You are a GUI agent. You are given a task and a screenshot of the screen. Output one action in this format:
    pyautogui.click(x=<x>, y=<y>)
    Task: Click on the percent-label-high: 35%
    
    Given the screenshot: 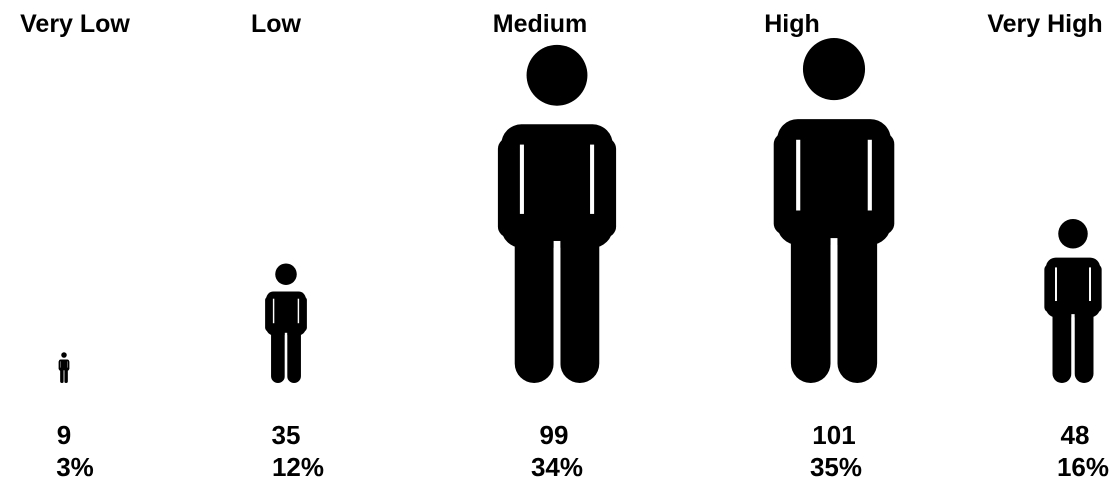 What is the action you would take?
    pyautogui.click(x=836, y=467)
    